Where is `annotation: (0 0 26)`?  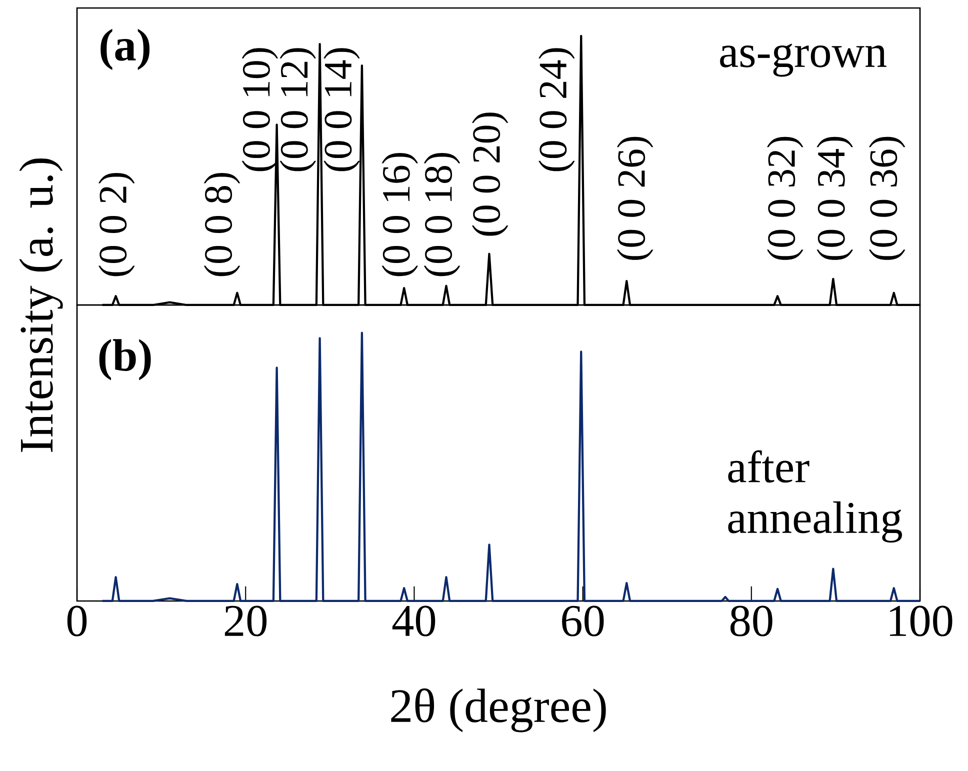 annotation: (0 0 26) is located at coordinates (635, 198).